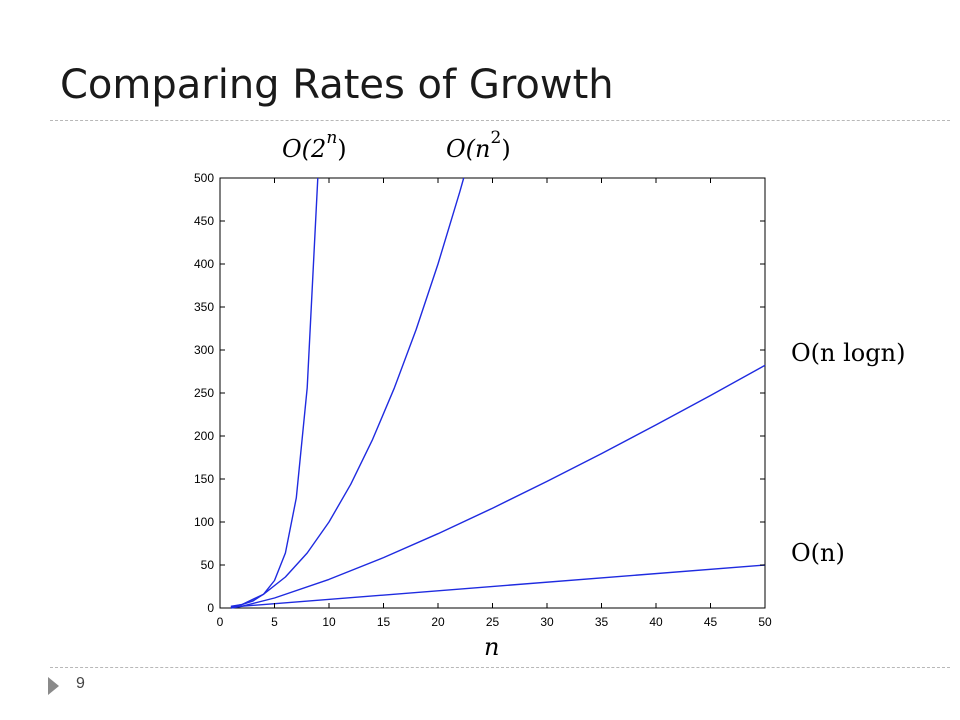 The image size is (960, 720). Describe the element at coordinates (500, 667) in the screenshot. I see `footer-separator` at that location.